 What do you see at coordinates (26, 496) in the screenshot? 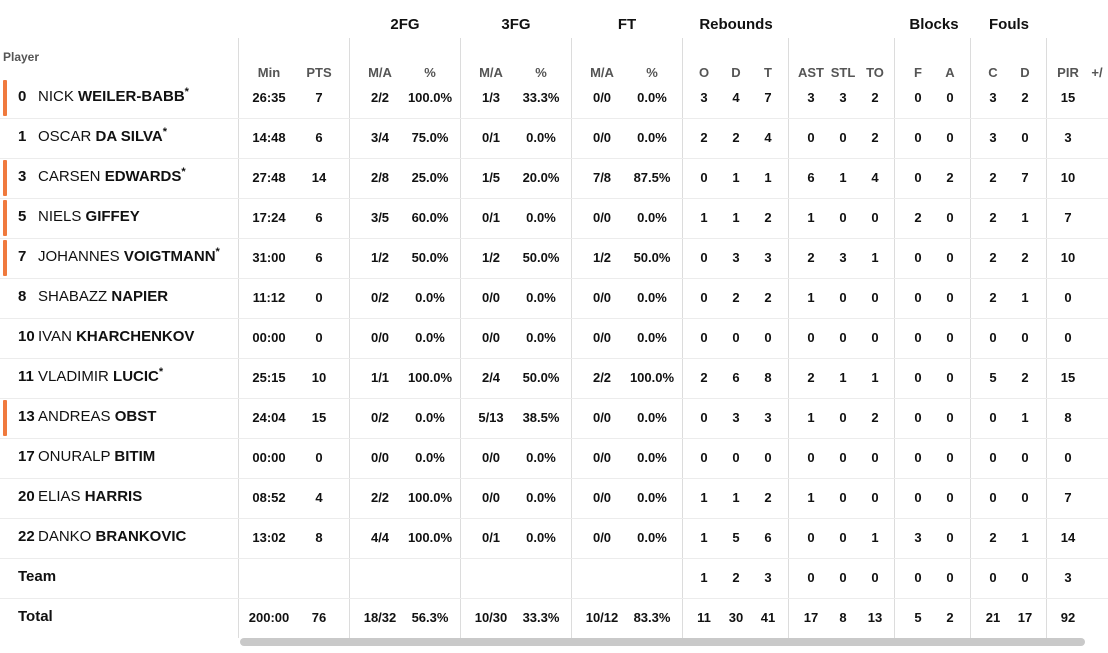
I see `player-number: 20` at bounding box center [26, 496].